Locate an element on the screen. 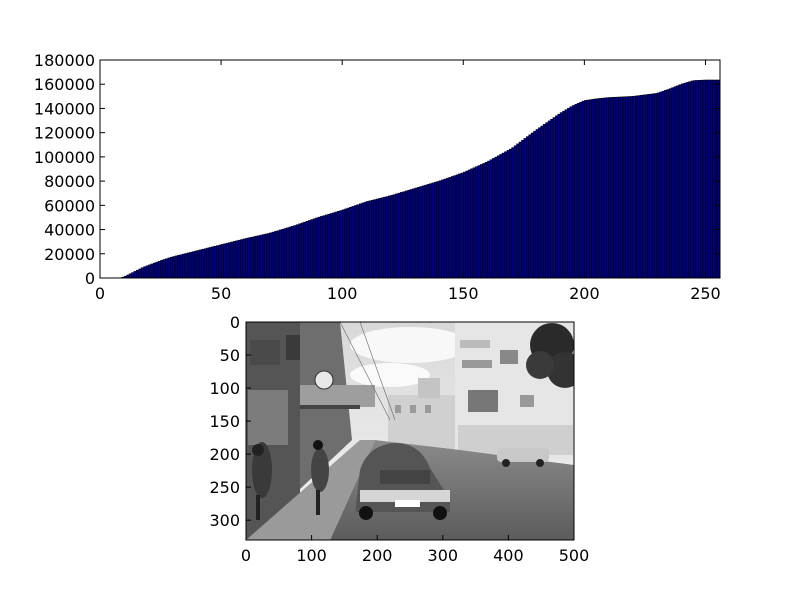  y-tick-label: 0 is located at coordinates (90, 278).